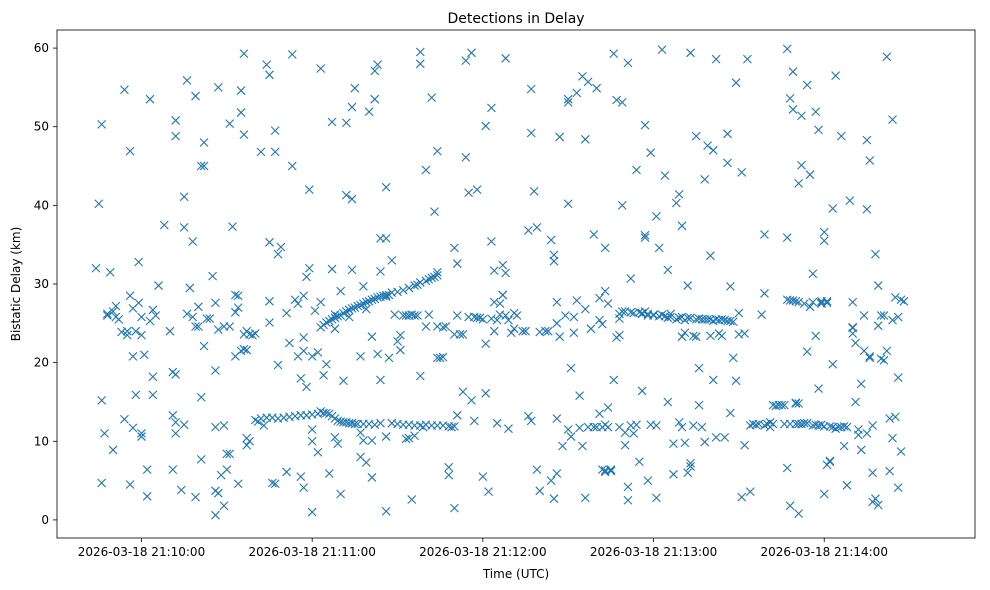 The width and height of the screenshot is (990, 590). What do you see at coordinates (141, 552) in the screenshot?
I see `x-tick-label: 2026-03-18 21:10:00` at bounding box center [141, 552].